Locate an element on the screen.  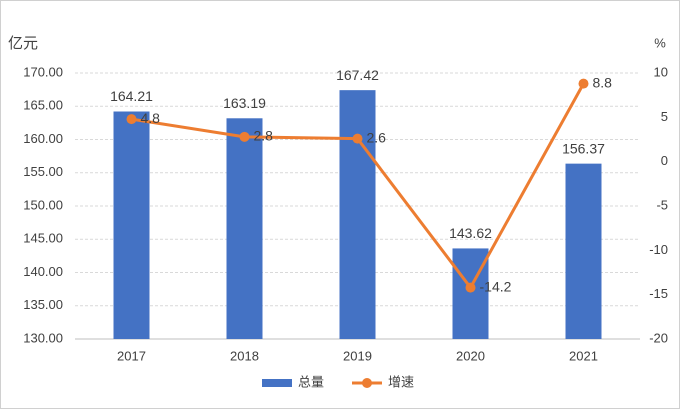
y-tick-label: 135.00 is located at coordinates (43, 304).